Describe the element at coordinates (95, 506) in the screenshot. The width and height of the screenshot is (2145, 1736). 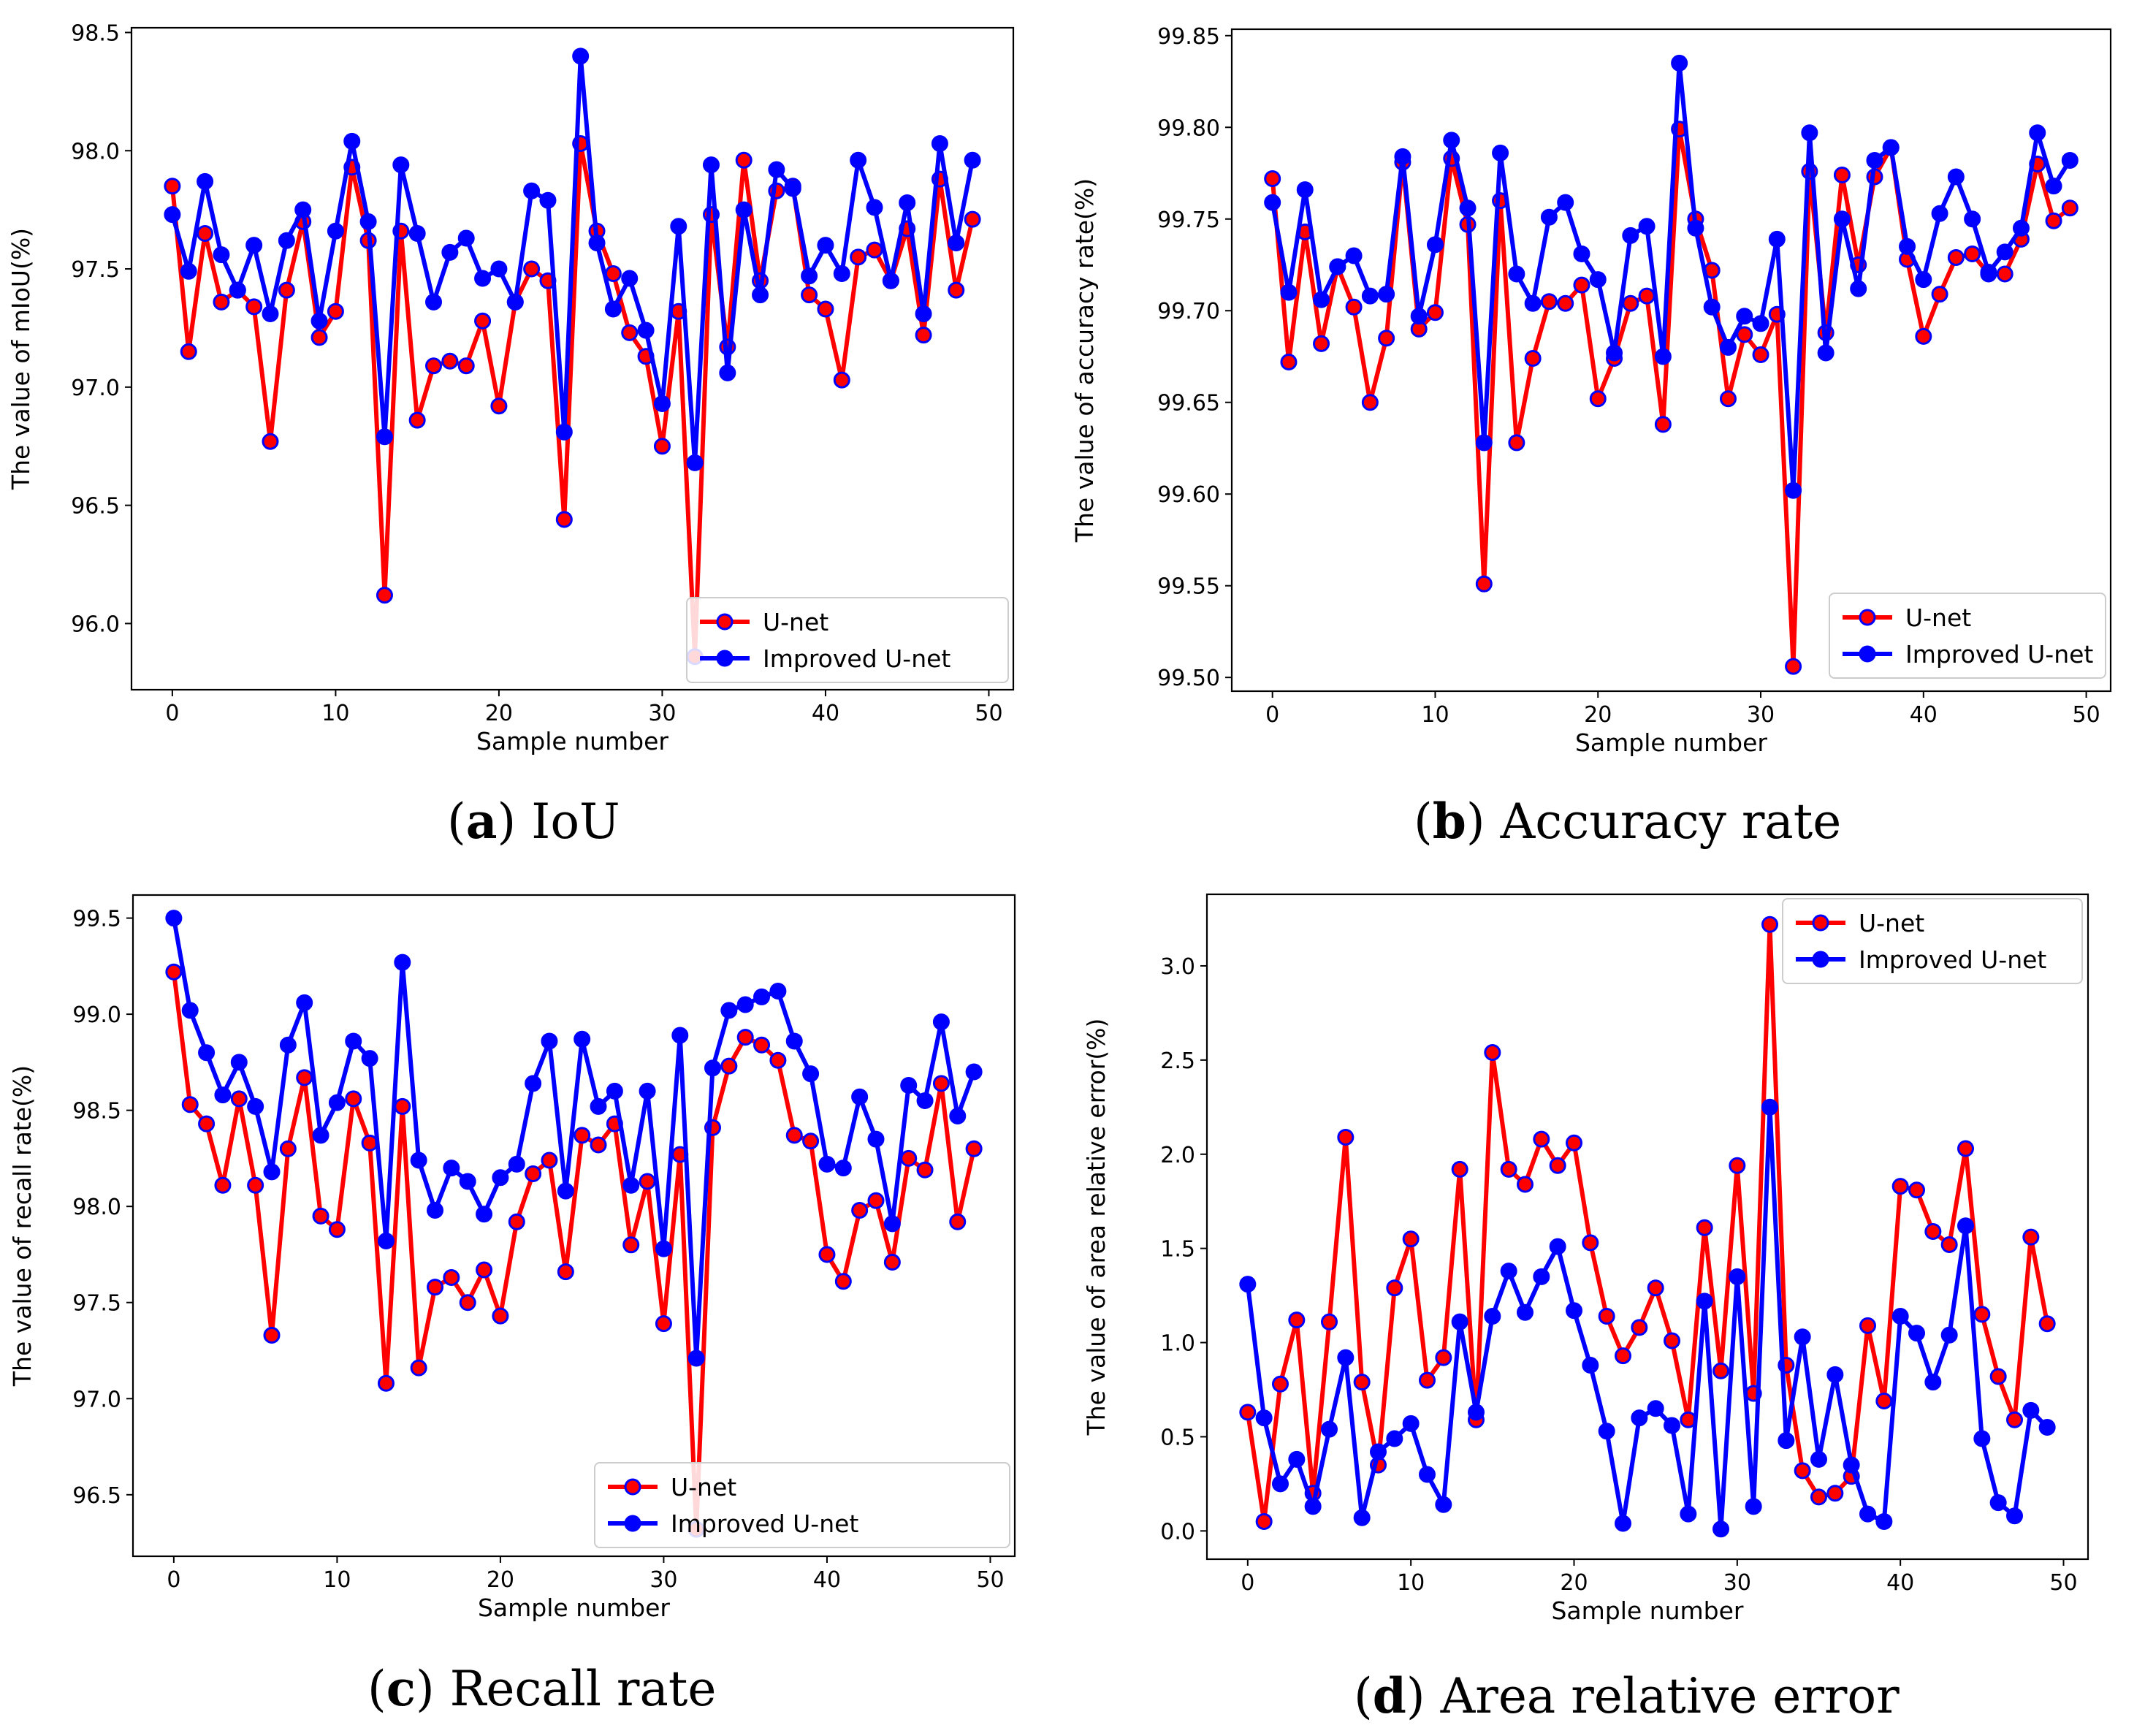
I see `y-tick-label: 96.5` at that location.